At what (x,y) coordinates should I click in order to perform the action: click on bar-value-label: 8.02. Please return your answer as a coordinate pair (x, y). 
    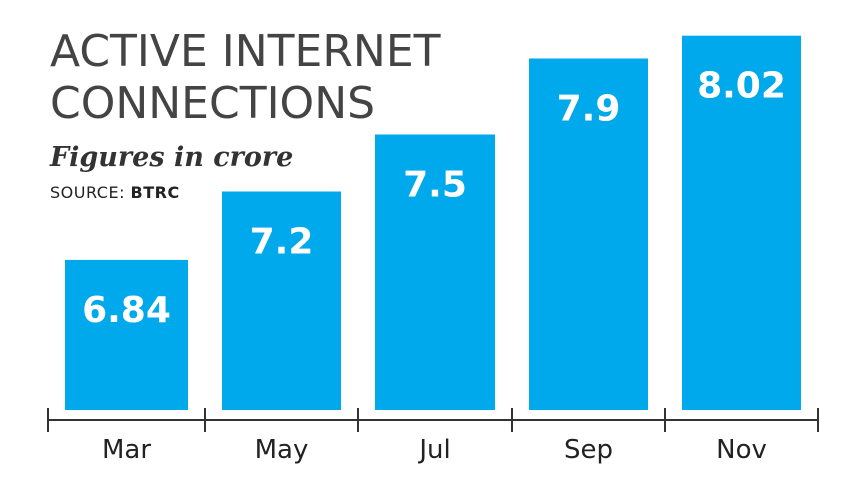
    Looking at the image, I should click on (741, 86).